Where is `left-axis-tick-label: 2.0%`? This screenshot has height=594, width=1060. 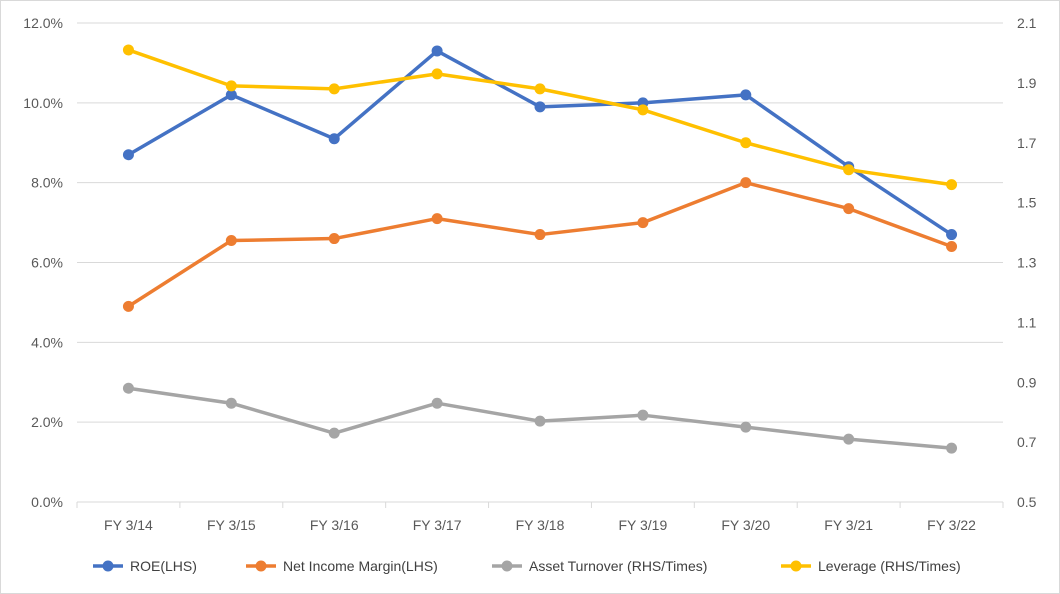 left-axis-tick-label: 2.0% is located at coordinates (47, 422).